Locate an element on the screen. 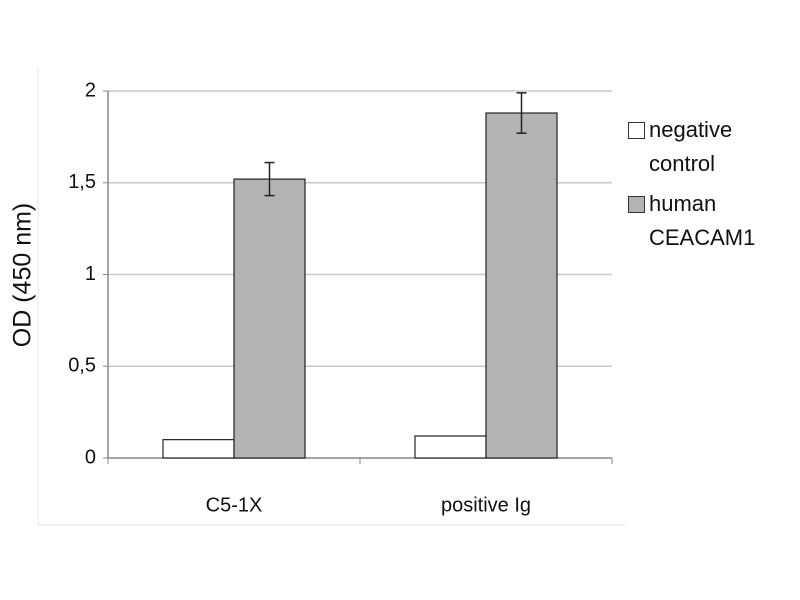 The height and width of the screenshot is (600, 800). y-tick-label: 2 is located at coordinates (90, 90).